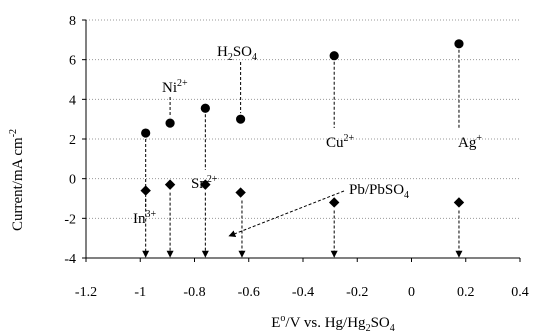 The image size is (548, 334). I want to click on x-tick-label: -0.8, so click(194, 292).